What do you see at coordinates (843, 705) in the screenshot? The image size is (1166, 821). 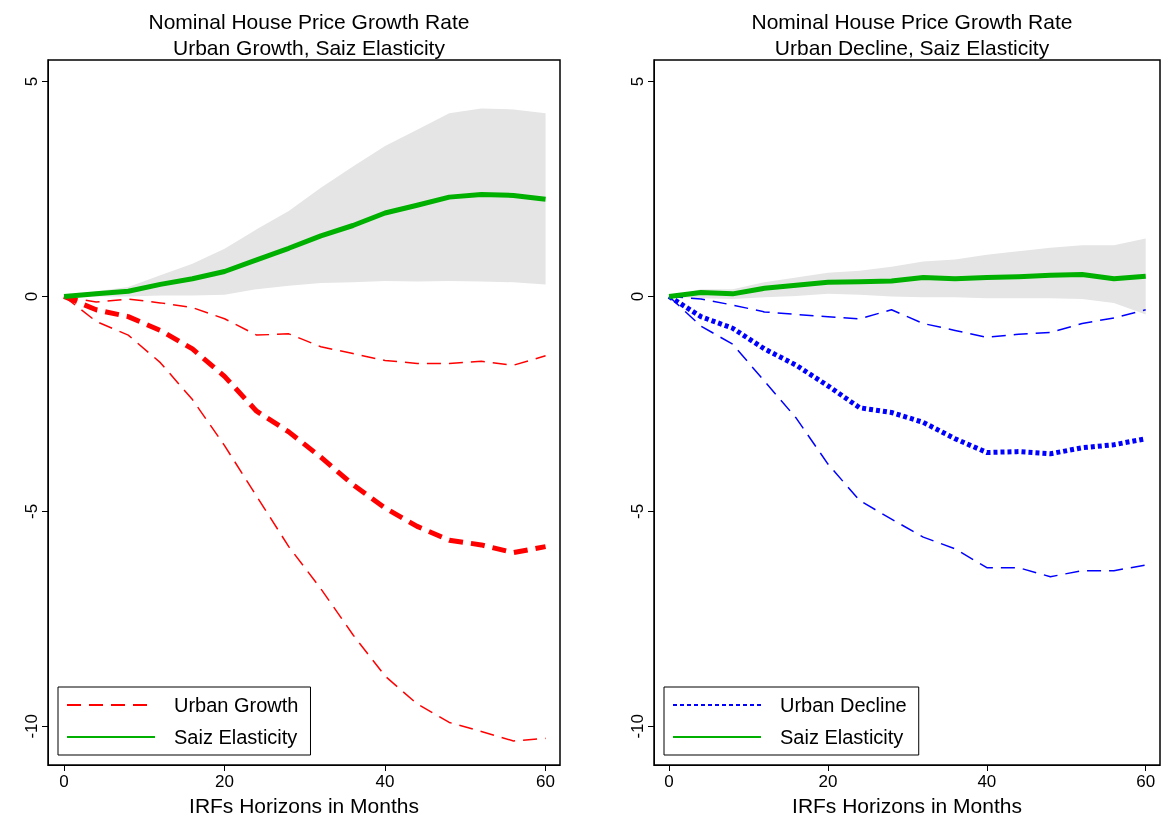 I see `legend-label: Urban Decline` at bounding box center [843, 705].